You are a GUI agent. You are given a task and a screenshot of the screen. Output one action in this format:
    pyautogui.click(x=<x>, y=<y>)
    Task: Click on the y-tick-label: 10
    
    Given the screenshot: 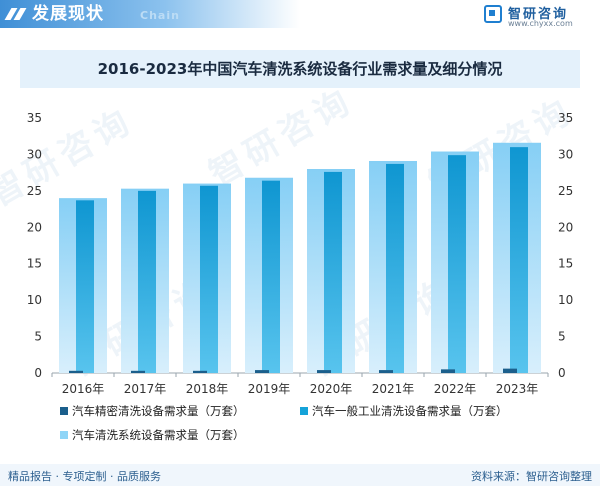 What is the action you would take?
    pyautogui.click(x=34, y=300)
    